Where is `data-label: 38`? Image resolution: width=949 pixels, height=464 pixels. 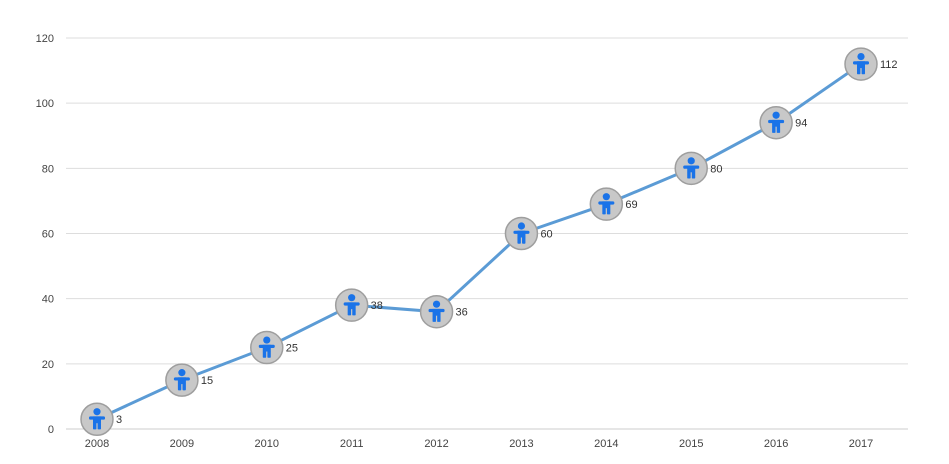
data-label: 38 is located at coordinates (377, 306).